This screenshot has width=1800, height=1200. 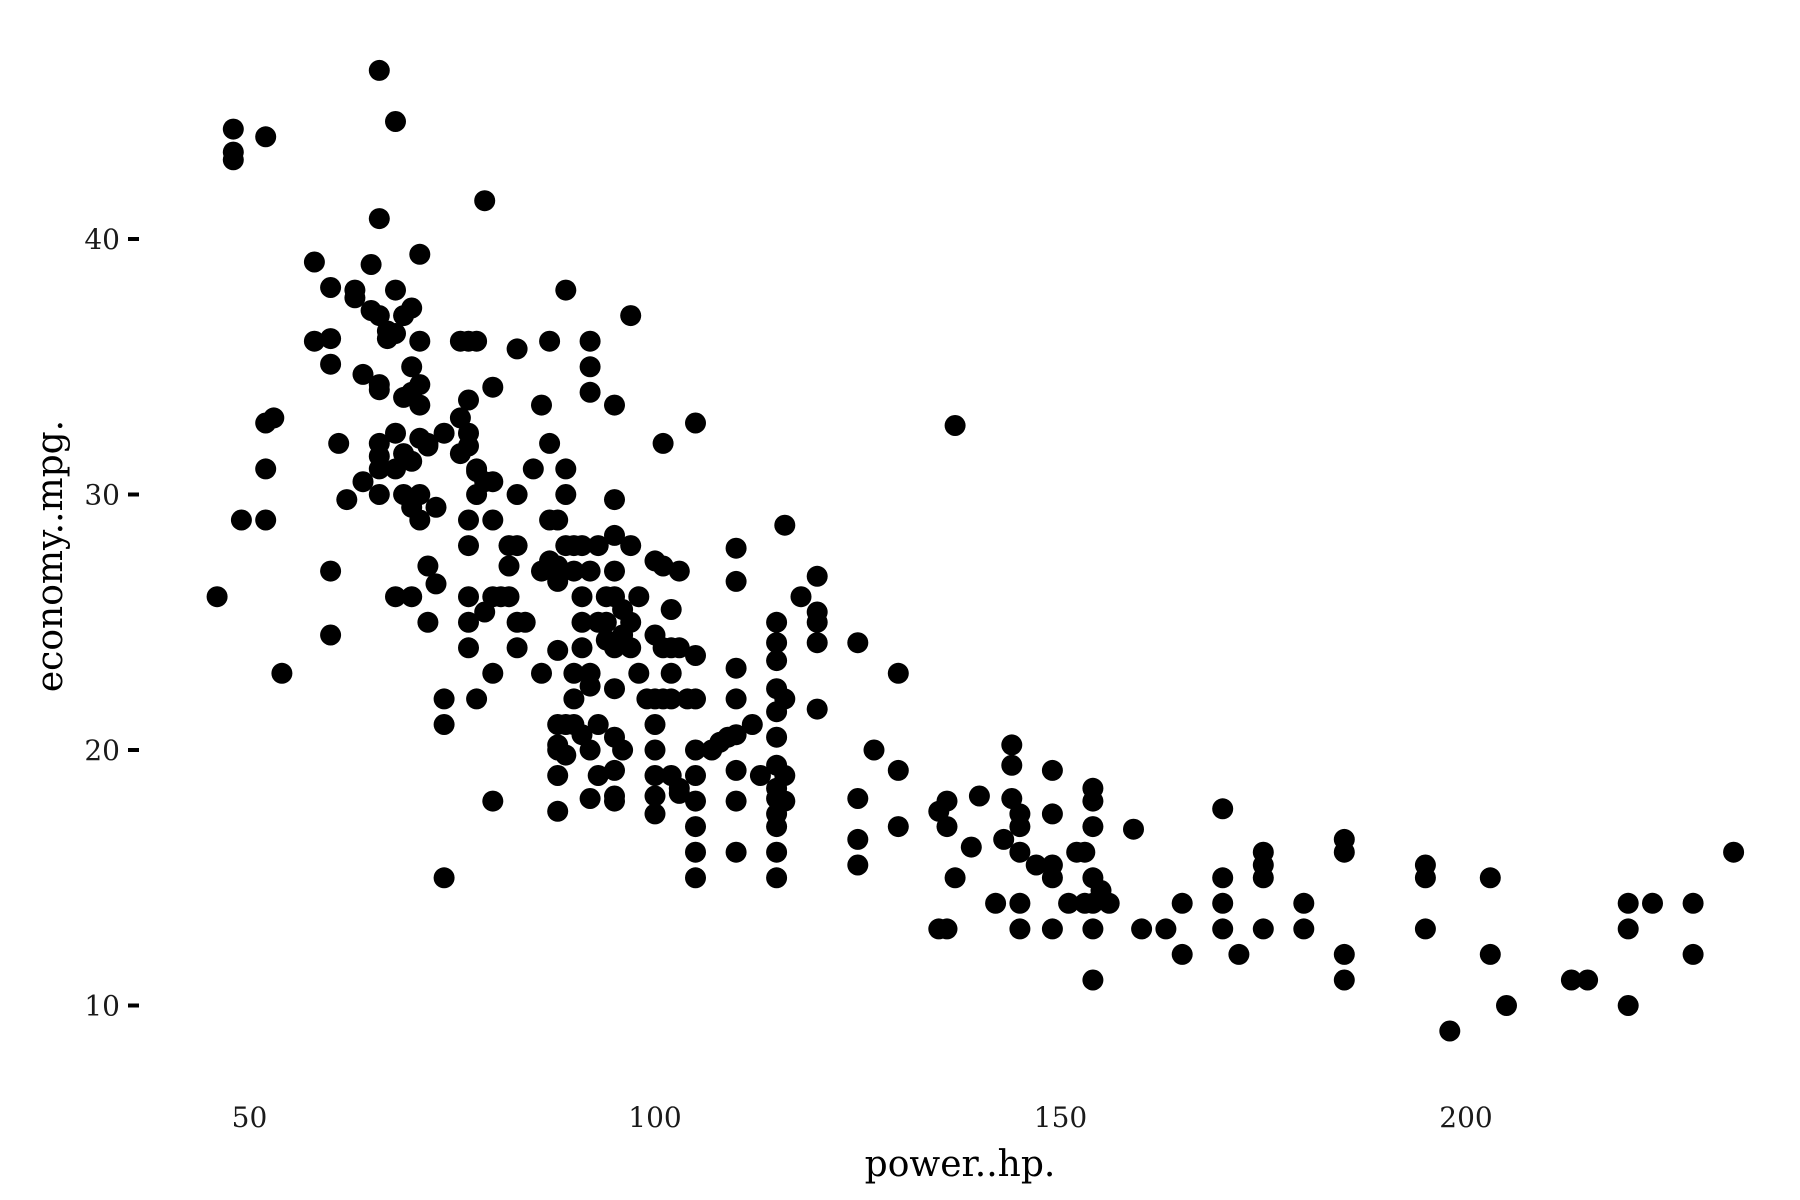 I want to click on x-axis-title: power..hp., so click(x=960, y=1164).